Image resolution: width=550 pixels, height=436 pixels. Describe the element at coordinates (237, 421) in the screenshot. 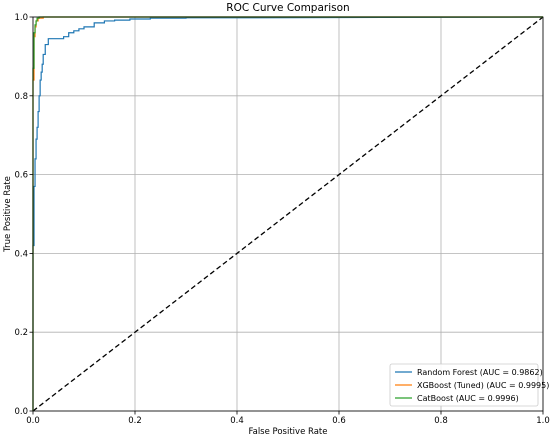

I see `x-tick-label: 0.4` at that location.